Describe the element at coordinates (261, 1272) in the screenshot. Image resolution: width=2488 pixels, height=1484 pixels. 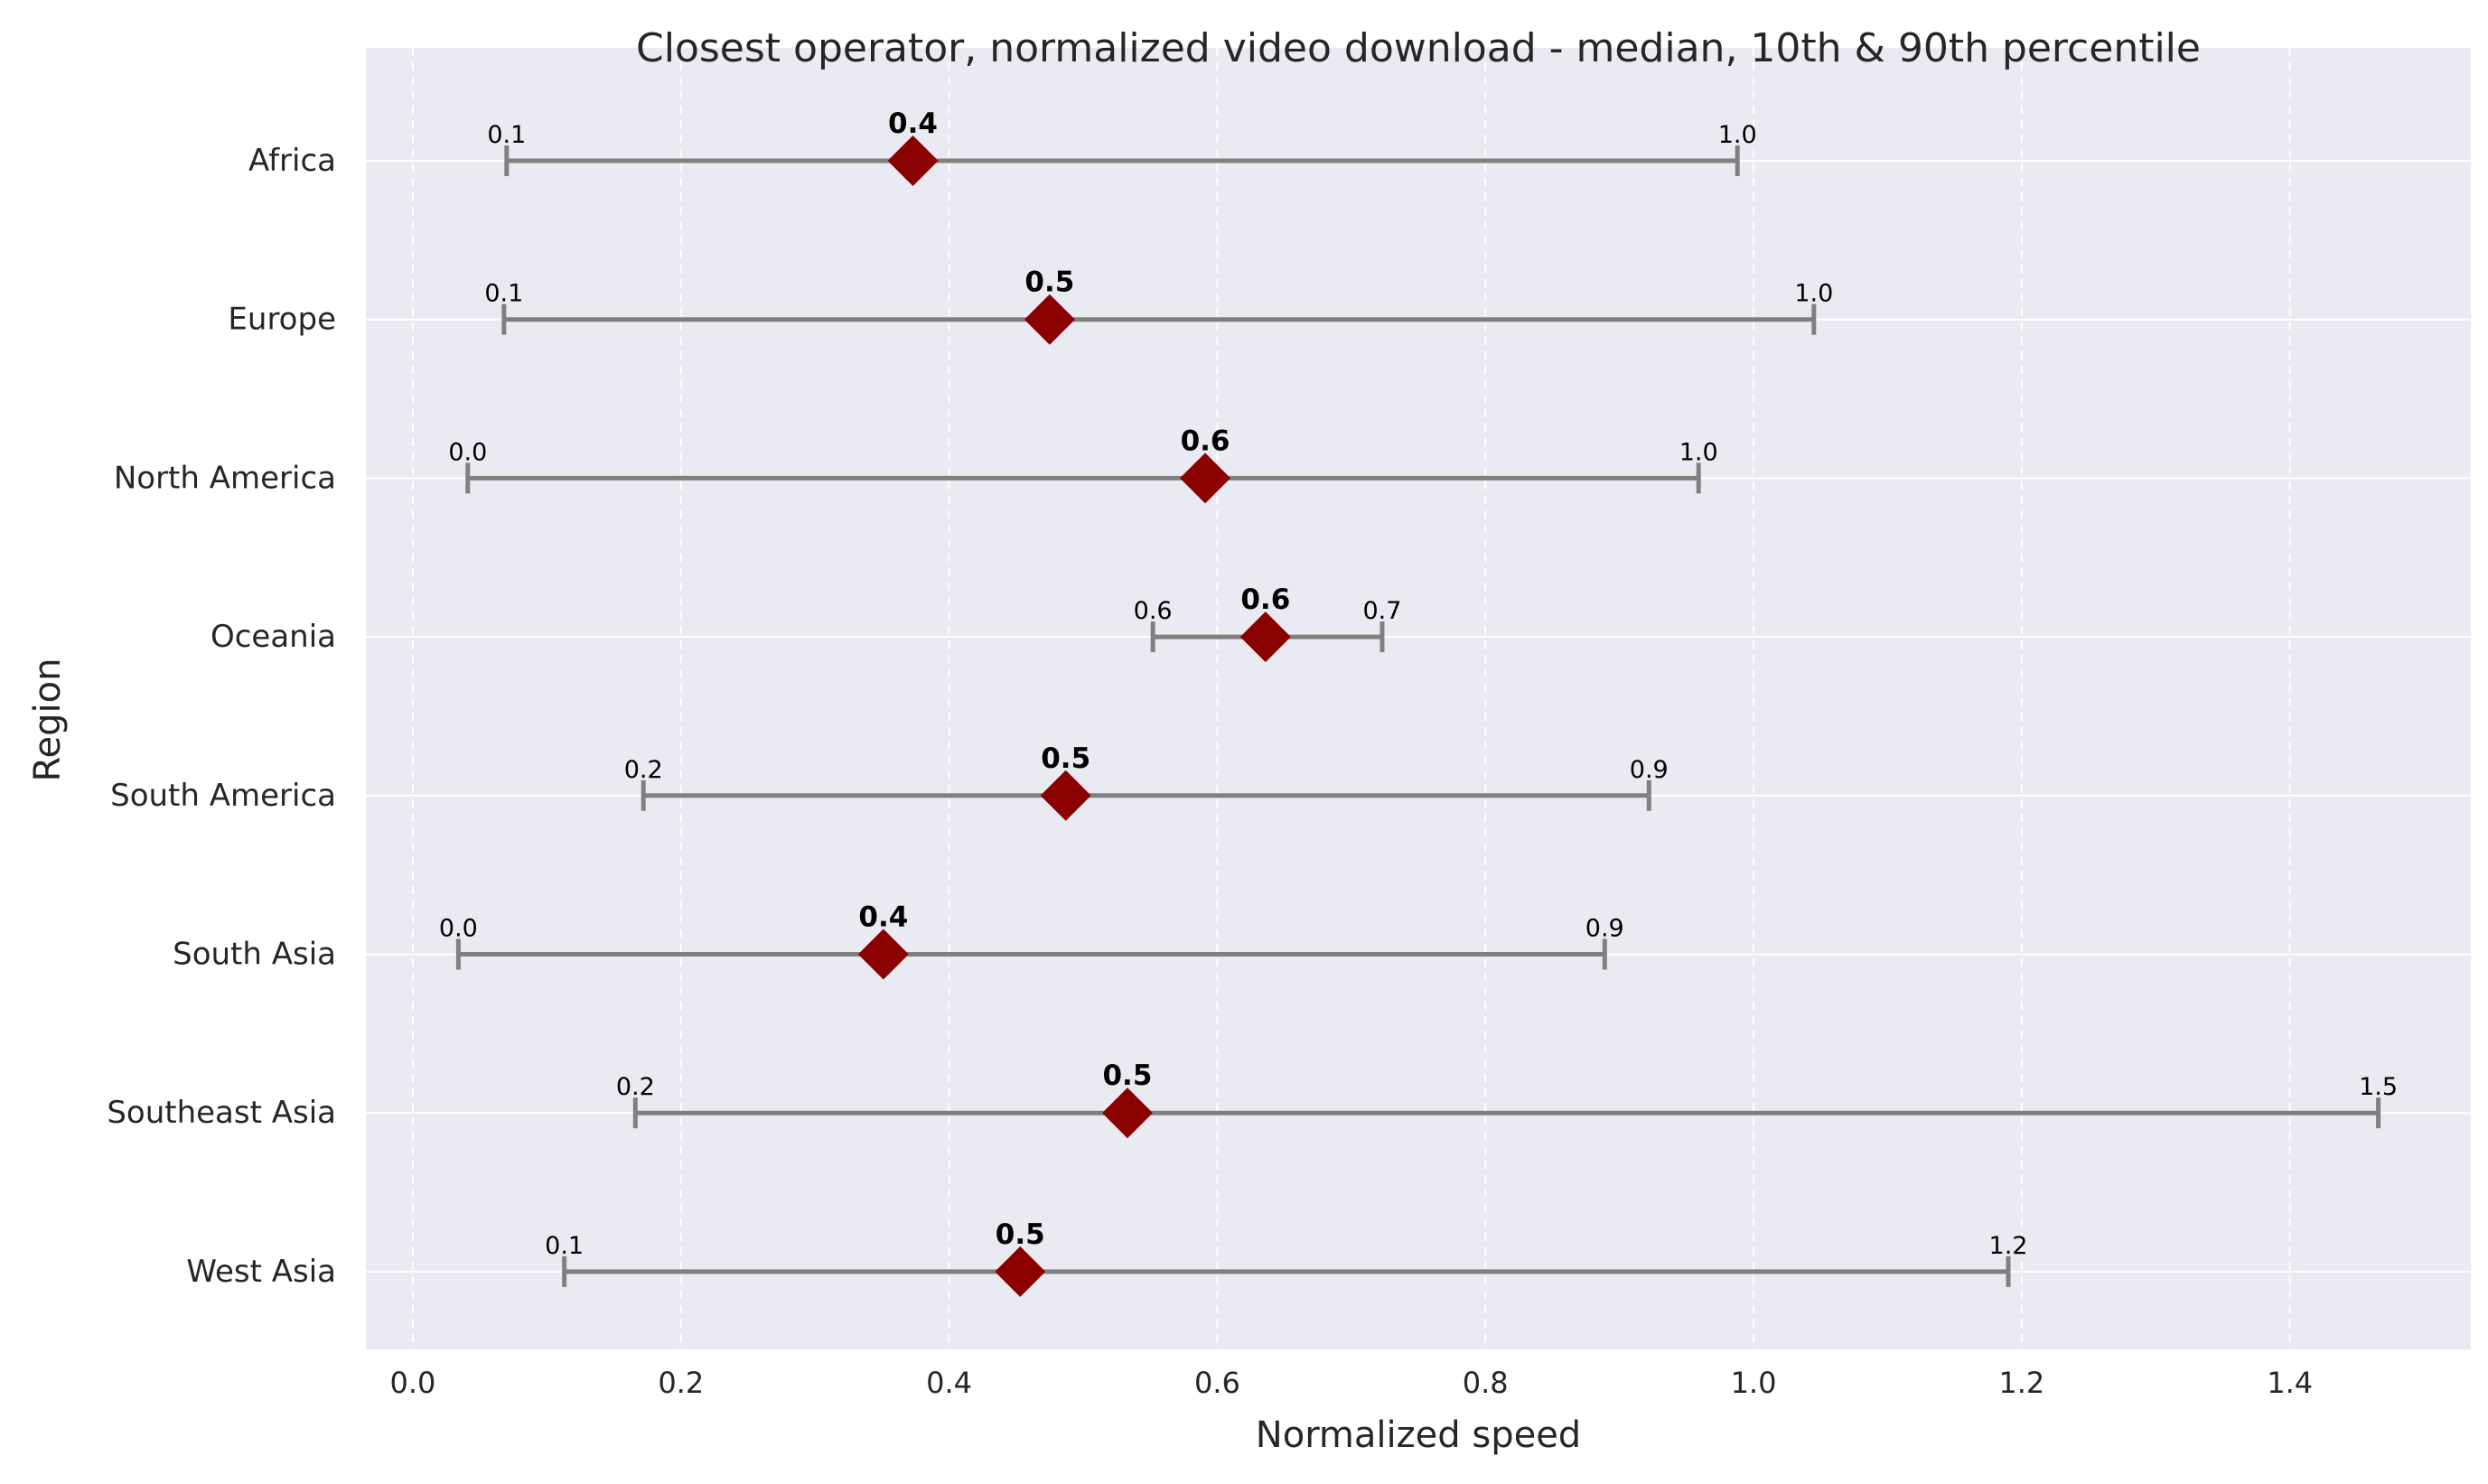
I see `y-tick-label: West Asia` at that location.